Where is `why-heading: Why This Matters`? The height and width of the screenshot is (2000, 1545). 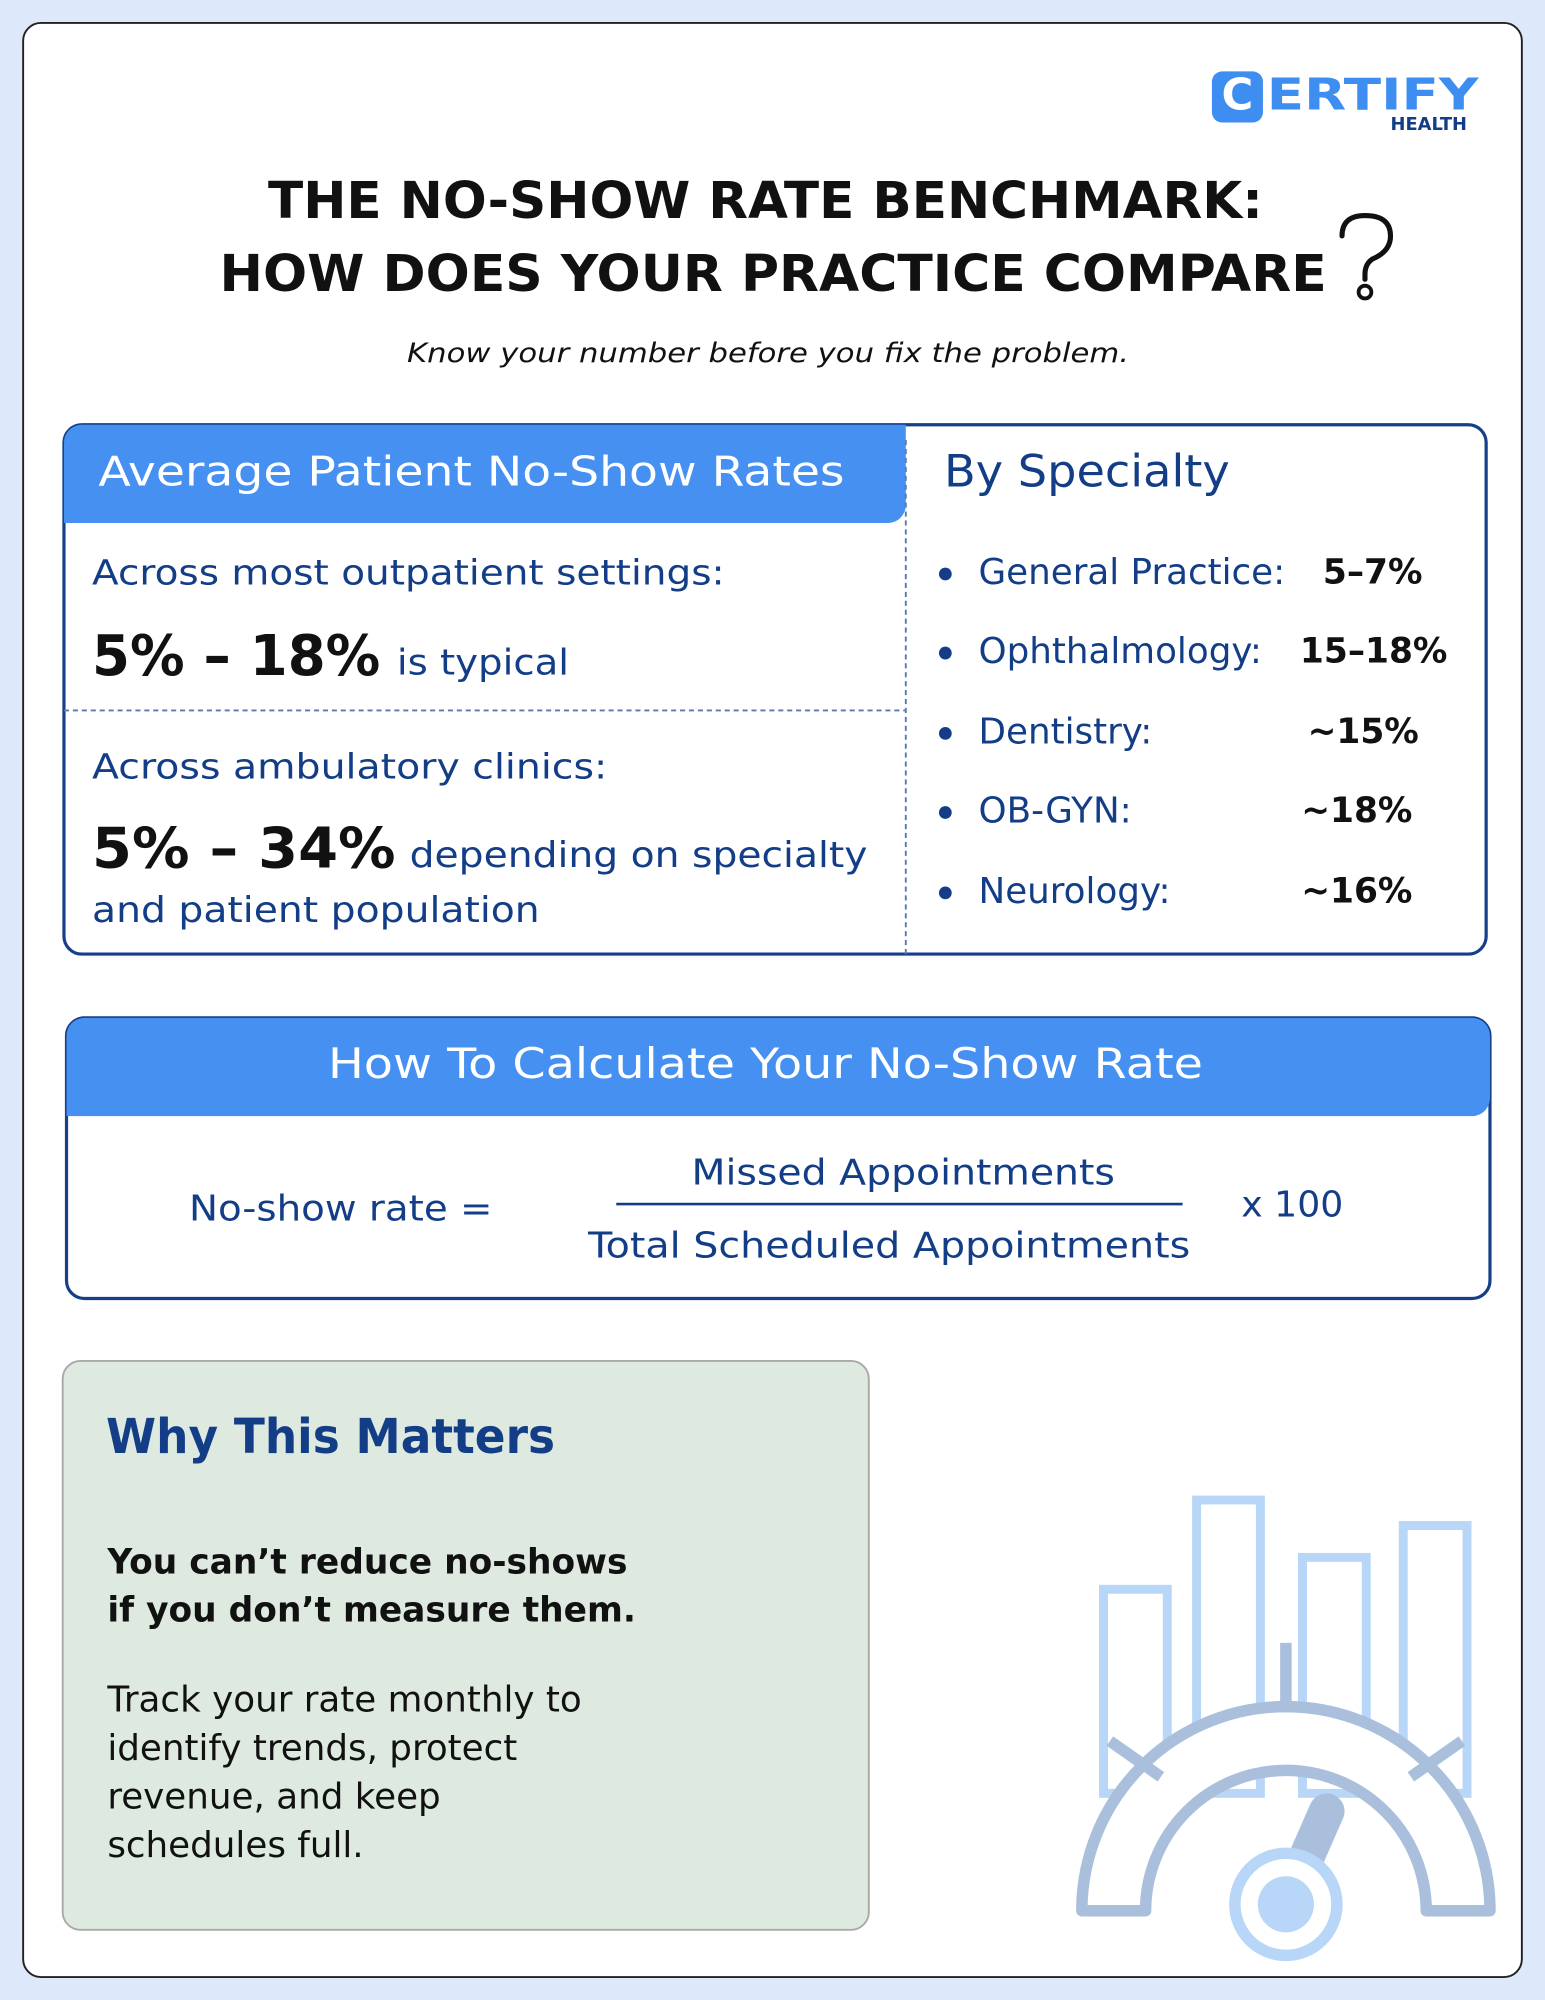
why-heading: Why This Matters is located at coordinates (330, 1437).